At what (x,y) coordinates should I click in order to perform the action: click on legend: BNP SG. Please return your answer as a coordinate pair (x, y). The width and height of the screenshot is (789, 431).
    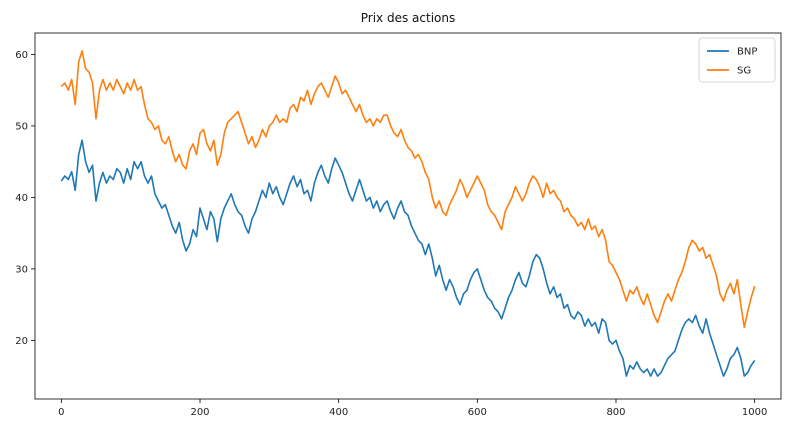
    Looking at the image, I should click on (737, 60).